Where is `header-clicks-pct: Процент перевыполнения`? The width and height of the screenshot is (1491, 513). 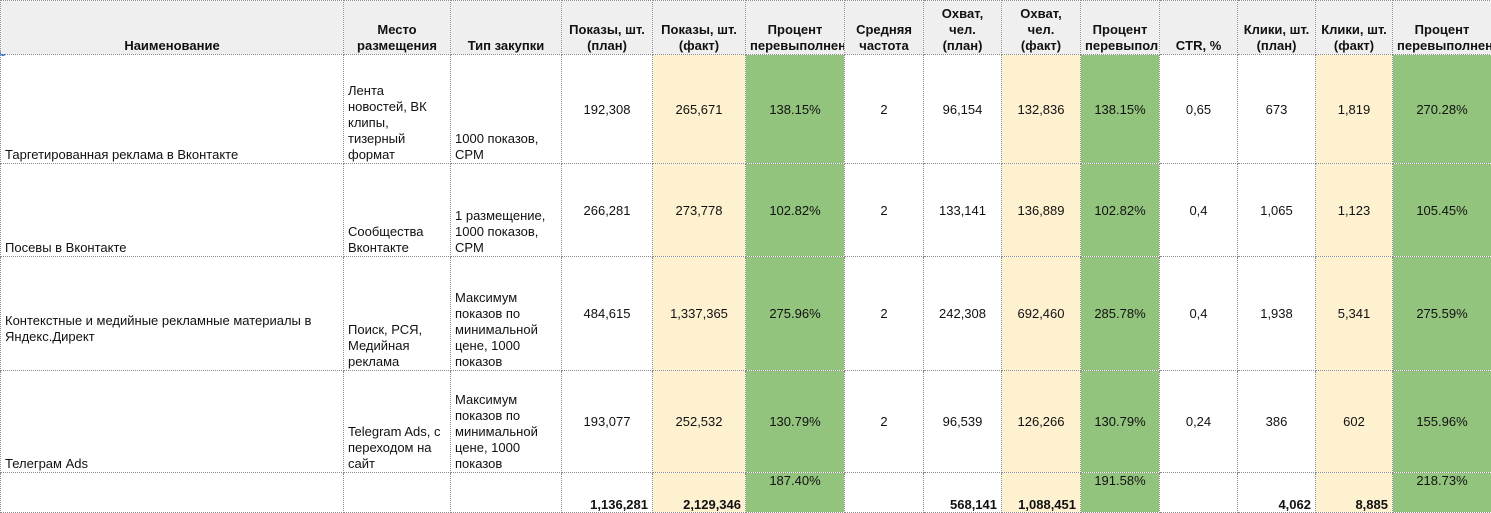
header-clicks-pct: Процент перевыполнения is located at coordinates (1442, 28).